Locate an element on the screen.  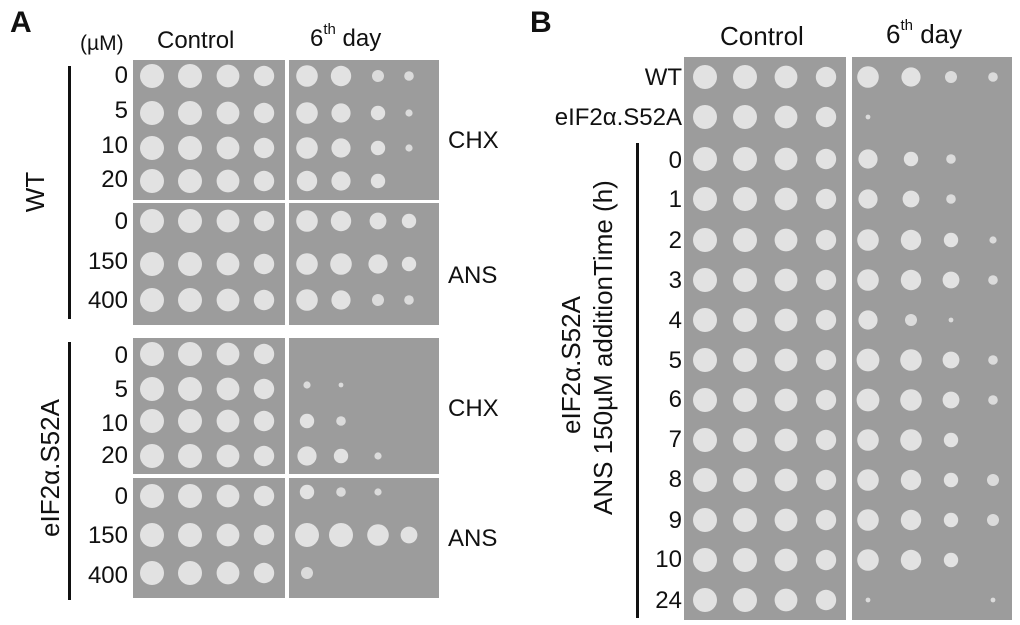
time-label: 0 is located at coordinates (675, 160).